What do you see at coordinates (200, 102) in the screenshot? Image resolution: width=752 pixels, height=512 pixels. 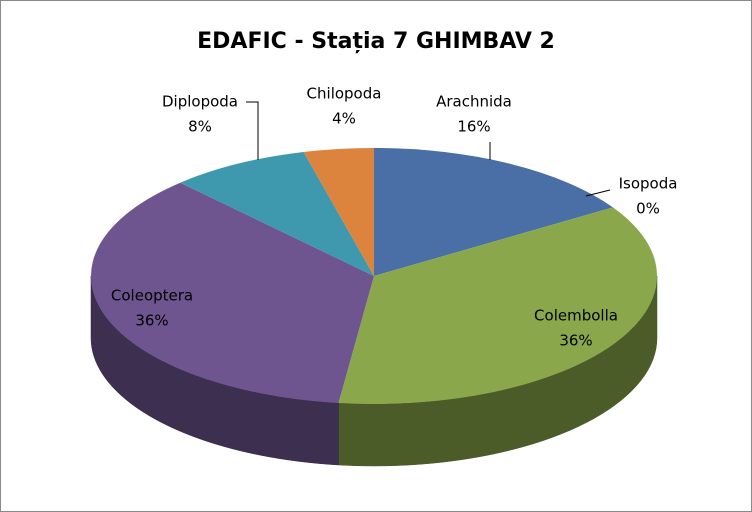 I see `category-label: Diplopoda` at bounding box center [200, 102].